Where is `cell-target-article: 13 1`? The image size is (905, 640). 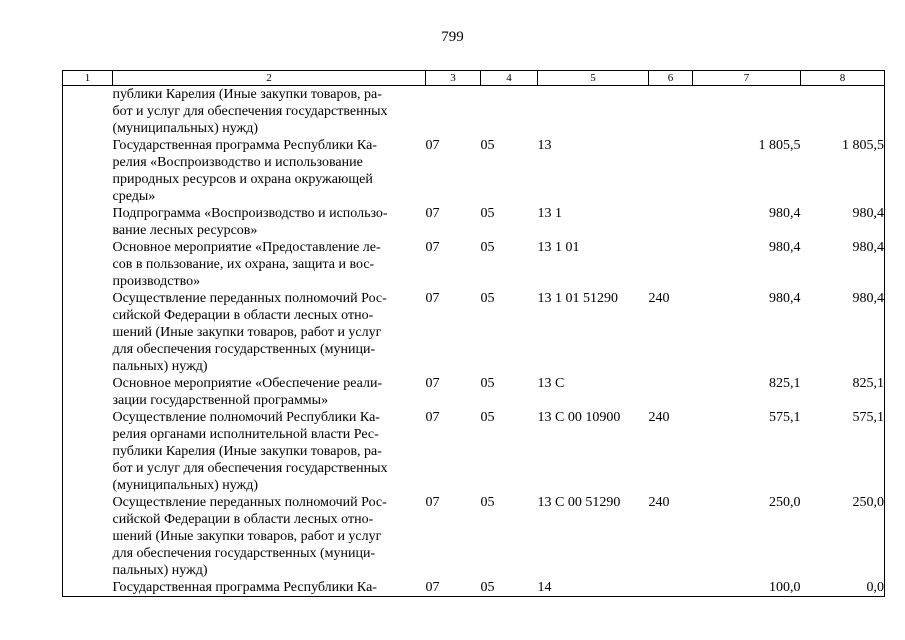 cell-target-article: 13 1 is located at coordinates (550, 213).